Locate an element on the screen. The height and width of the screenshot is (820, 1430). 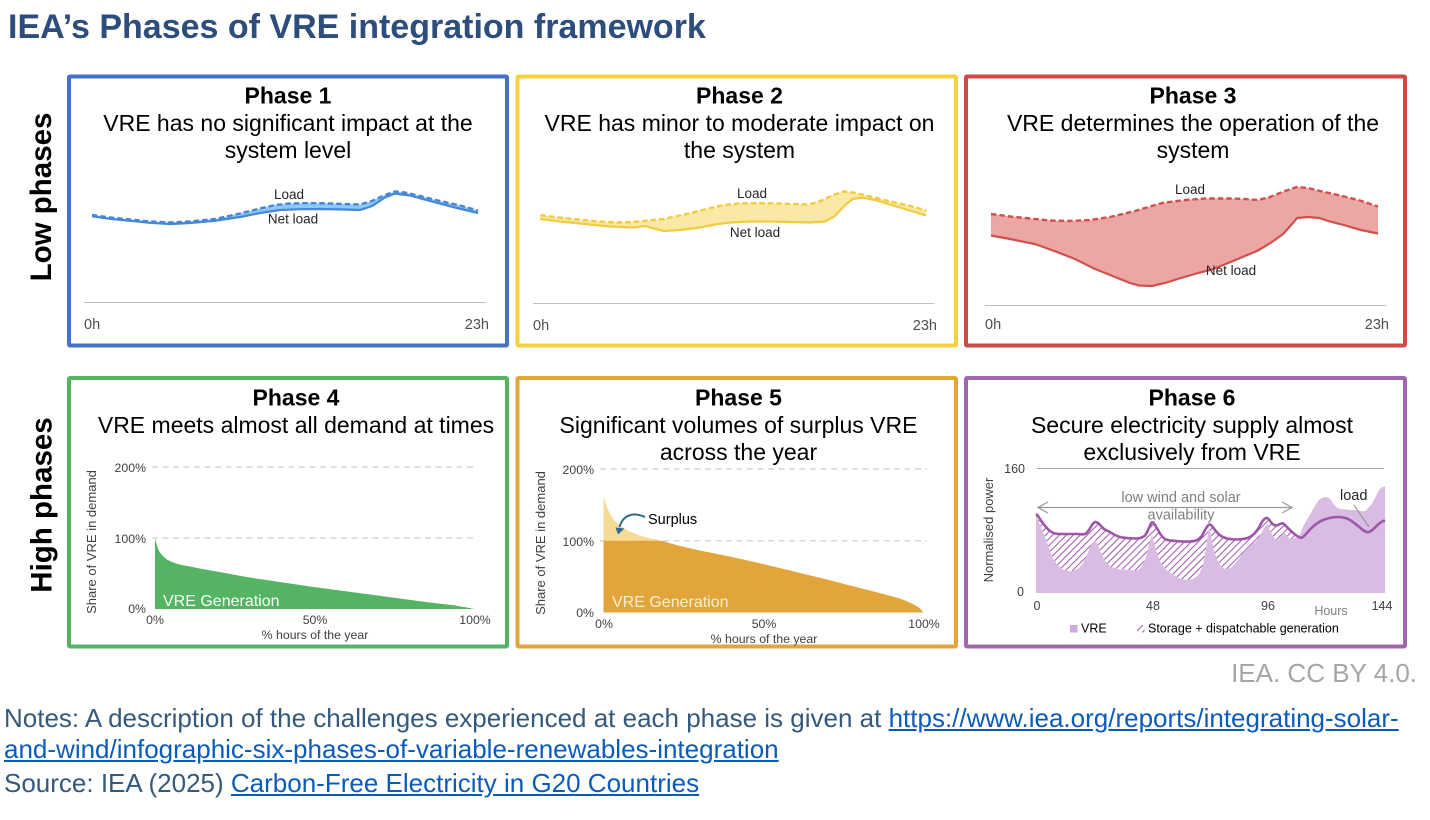
svg-text:VRE meets almost all demand at: VRE meets almost all demand at times is located at coordinates (296, 425).